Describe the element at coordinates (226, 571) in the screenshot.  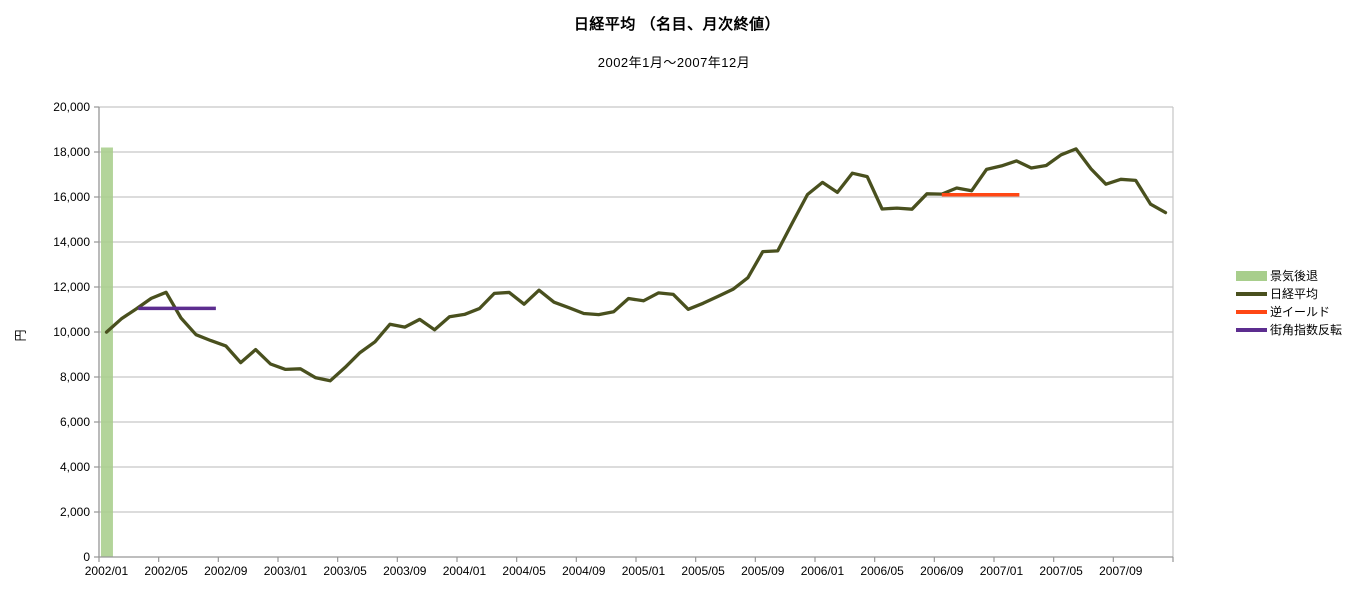
I see `x-tick-label: 2002/09` at that location.